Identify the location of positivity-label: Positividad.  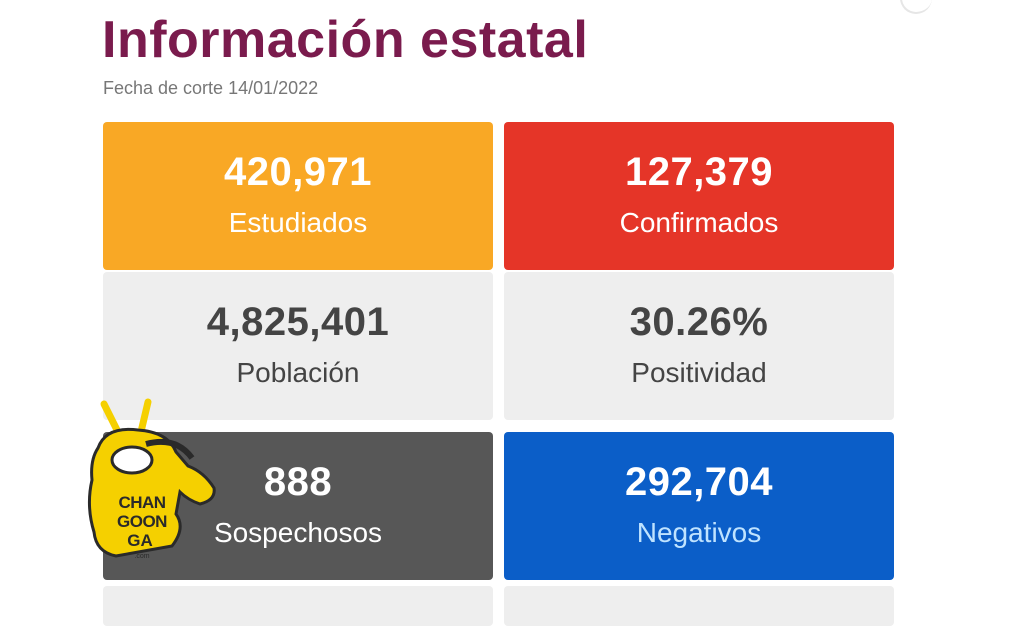
(699, 372).